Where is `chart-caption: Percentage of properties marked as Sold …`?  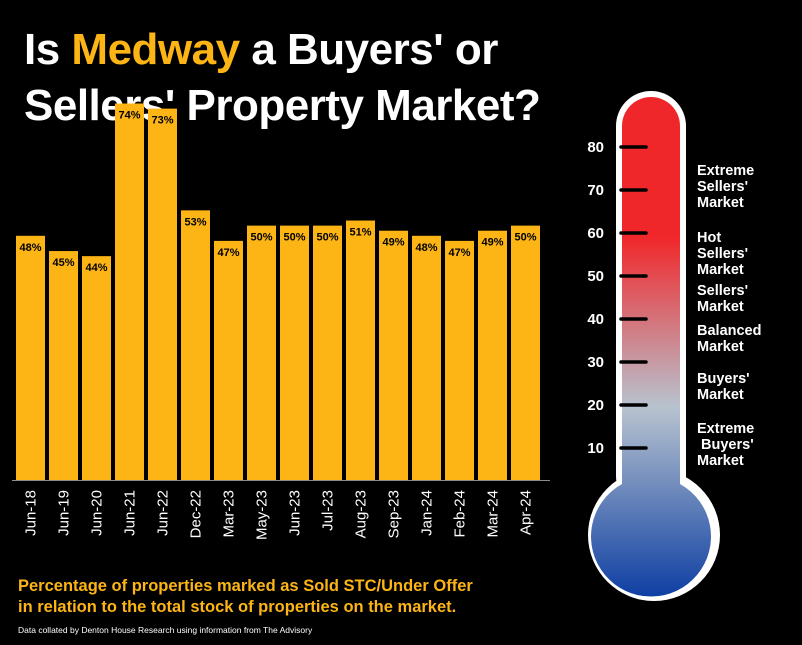
chart-caption: Percentage of properties marked as Sold … is located at coordinates (245, 597).